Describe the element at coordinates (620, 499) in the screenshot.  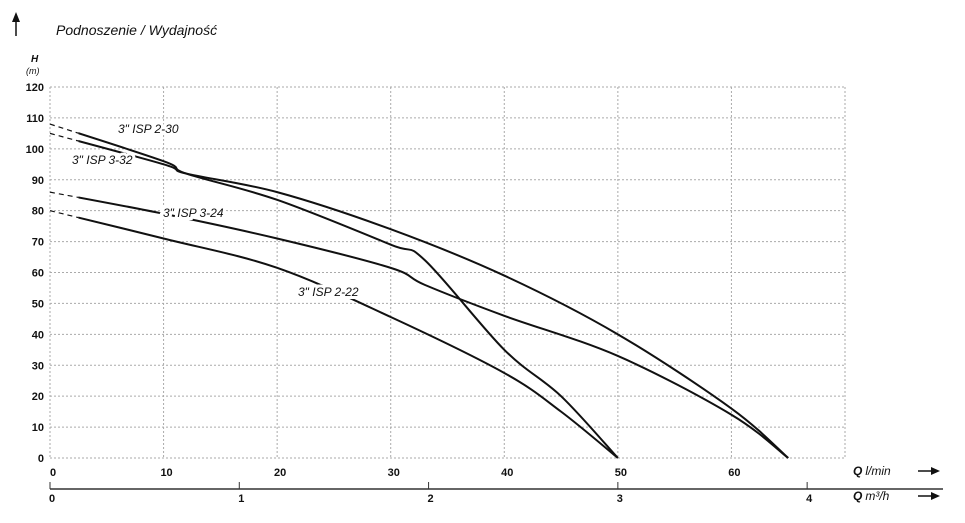
I see `x2-tick-label: 3` at that location.